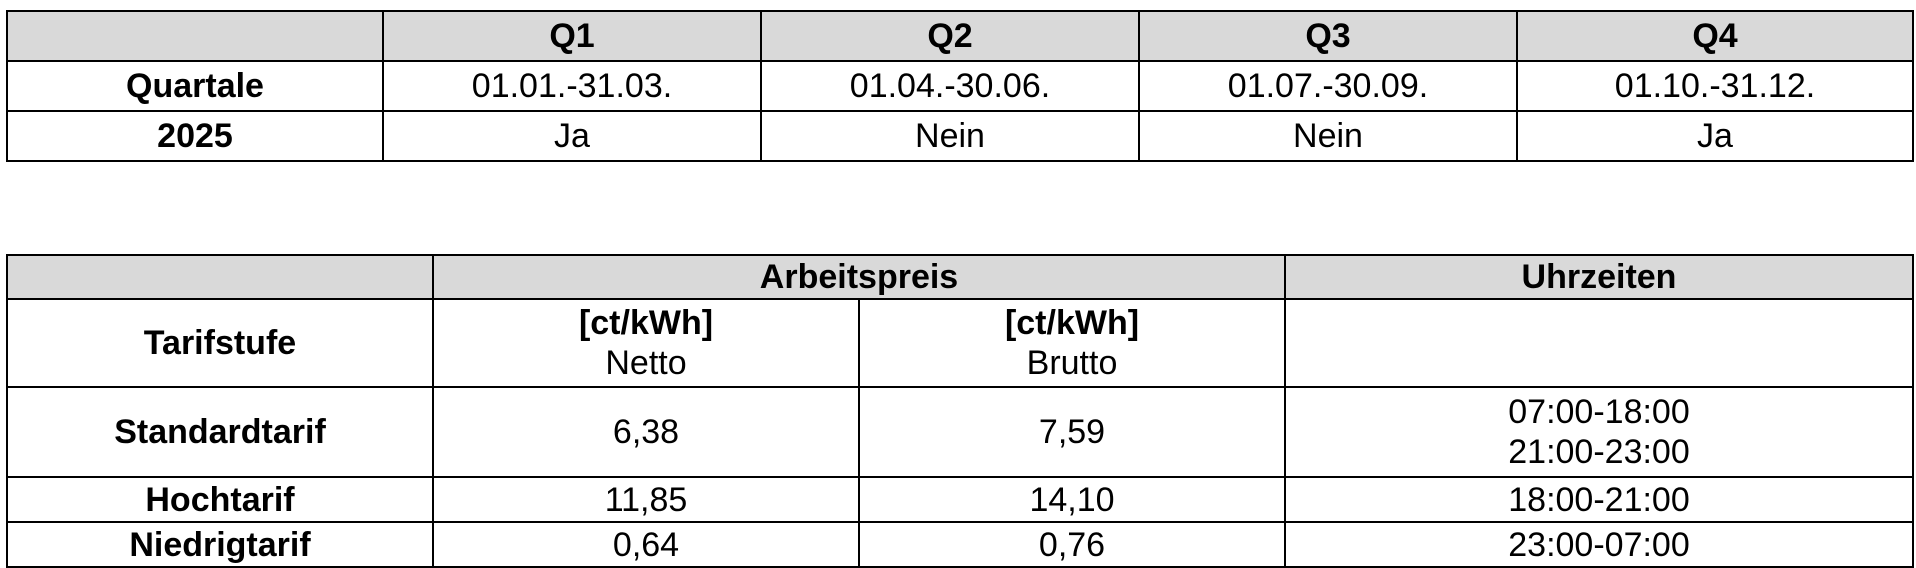 This screenshot has height=568, width=1916. I want to click on quarter-flag-q4: Ja, so click(1715, 136).